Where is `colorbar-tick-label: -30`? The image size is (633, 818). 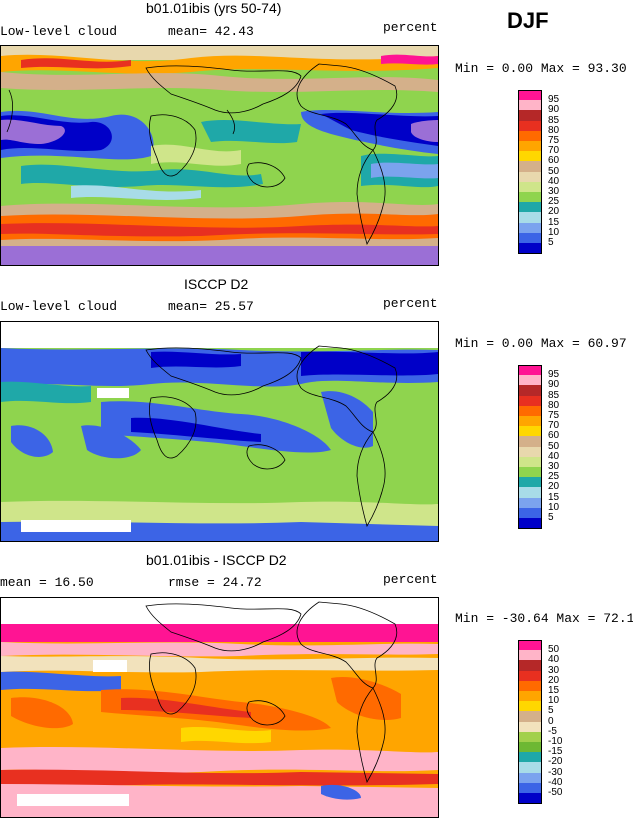 colorbar-tick-label: -30 is located at coordinates (555, 772).